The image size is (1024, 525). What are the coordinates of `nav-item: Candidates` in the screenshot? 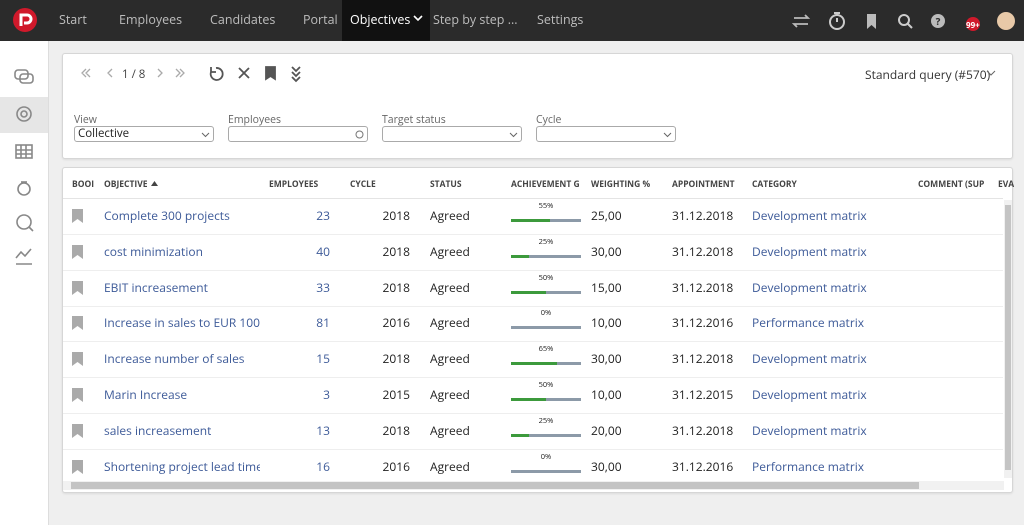 It's located at (243, 19).